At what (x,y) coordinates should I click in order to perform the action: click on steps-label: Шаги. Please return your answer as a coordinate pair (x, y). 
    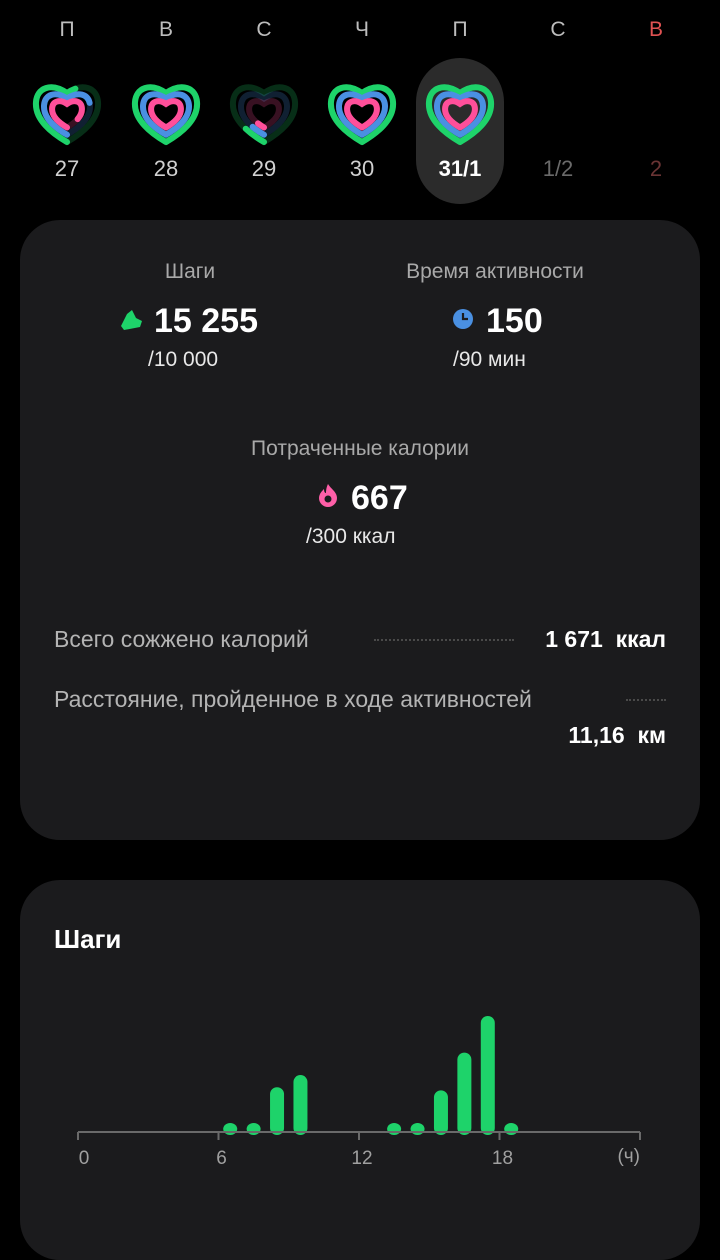
    Looking at the image, I should click on (190, 271).